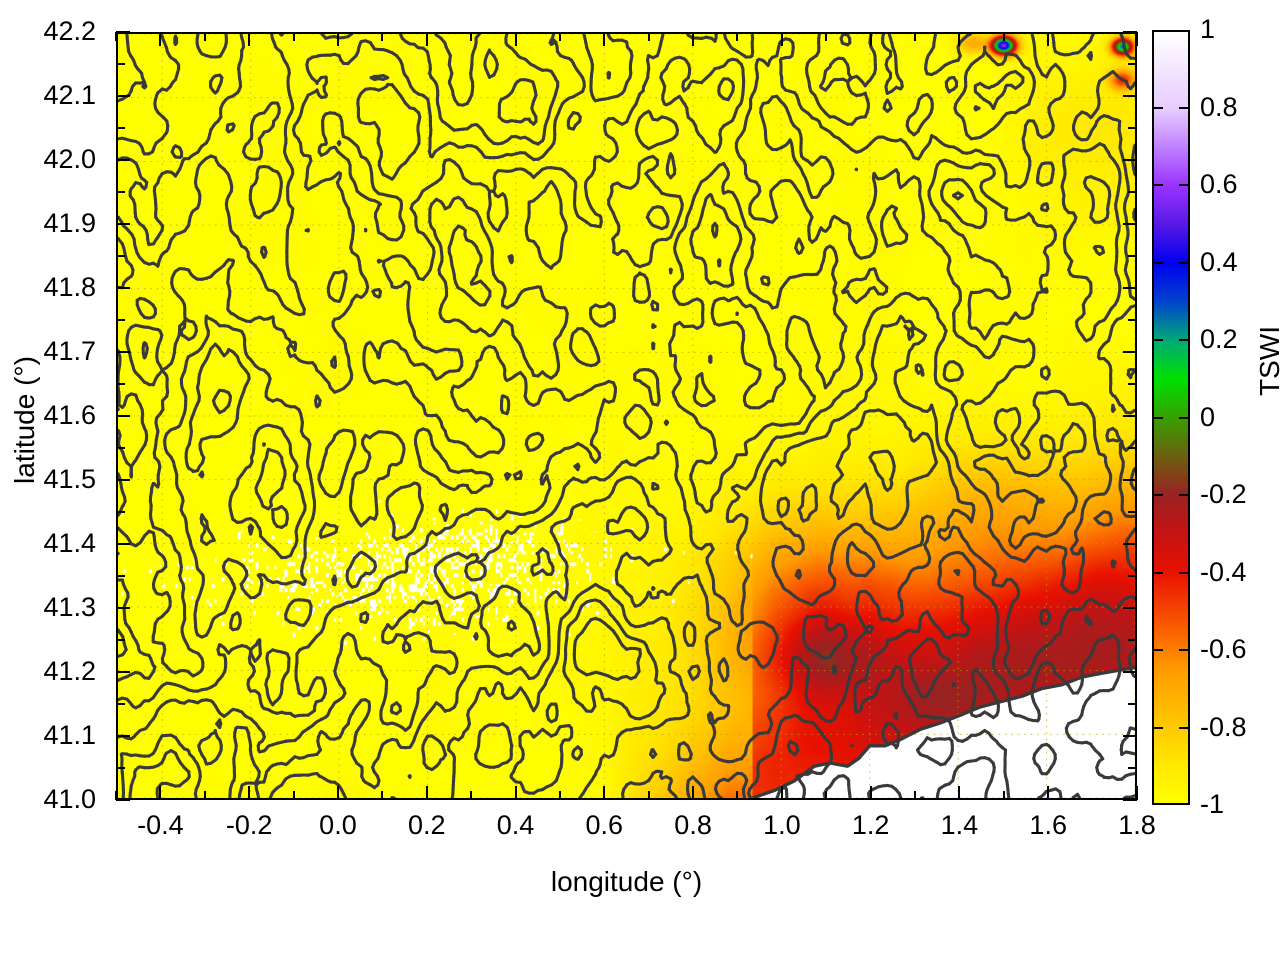  Describe the element at coordinates (1212, 804) in the screenshot. I see `colorbar-tick-label: -1` at that location.